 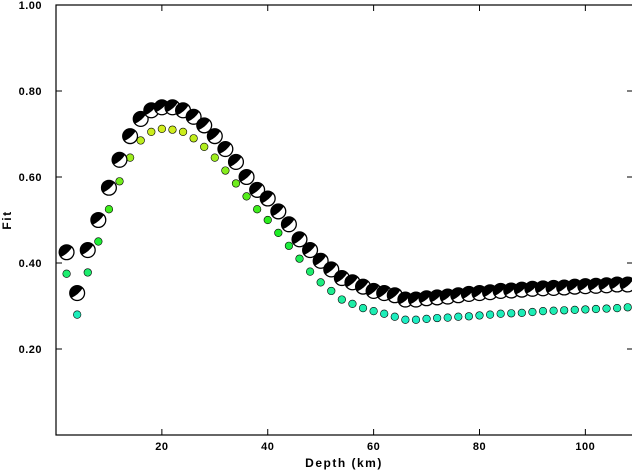 I want to click on x-tick-label: 100, so click(x=585, y=447).